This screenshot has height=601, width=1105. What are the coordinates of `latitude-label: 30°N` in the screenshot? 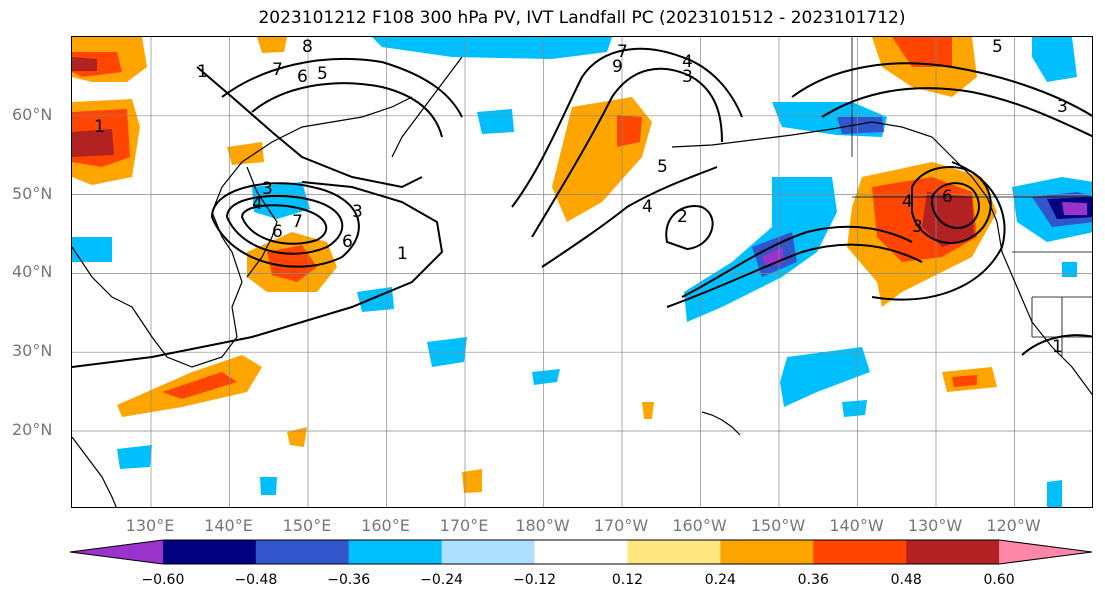 It's located at (32, 351).